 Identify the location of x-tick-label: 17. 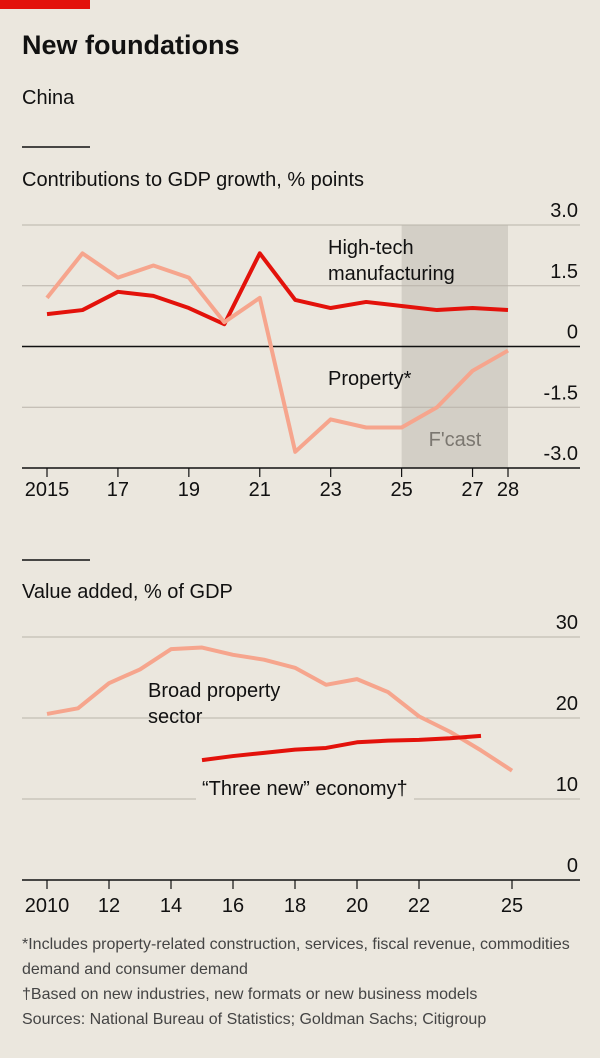
(118, 490).